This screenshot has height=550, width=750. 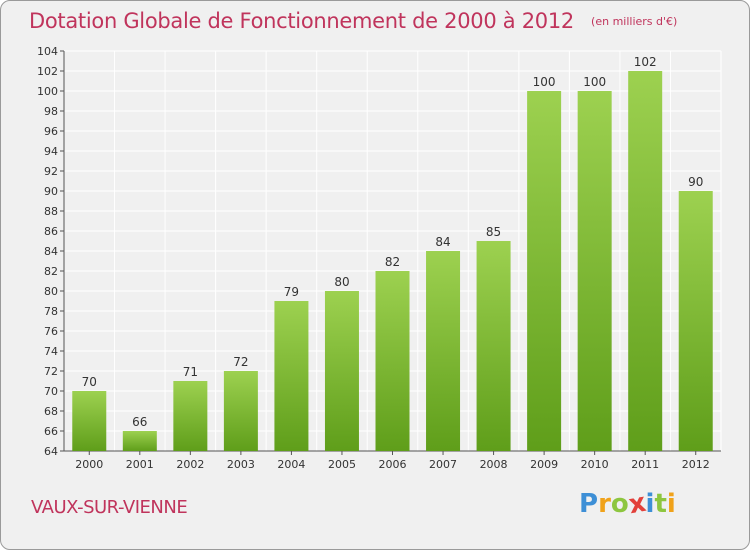 What do you see at coordinates (47, 51) in the screenshot?
I see `y-tick-label: 104` at bounding box center [47, 51].